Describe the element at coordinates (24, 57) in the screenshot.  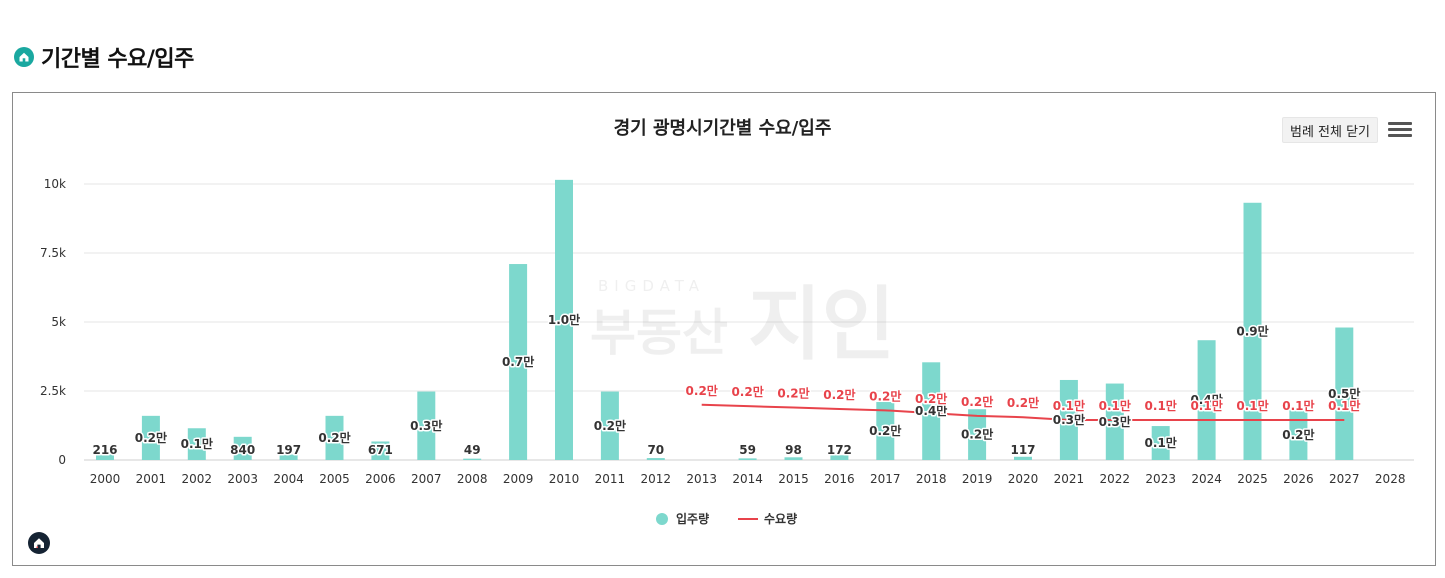
I see `home-icon` at that location.